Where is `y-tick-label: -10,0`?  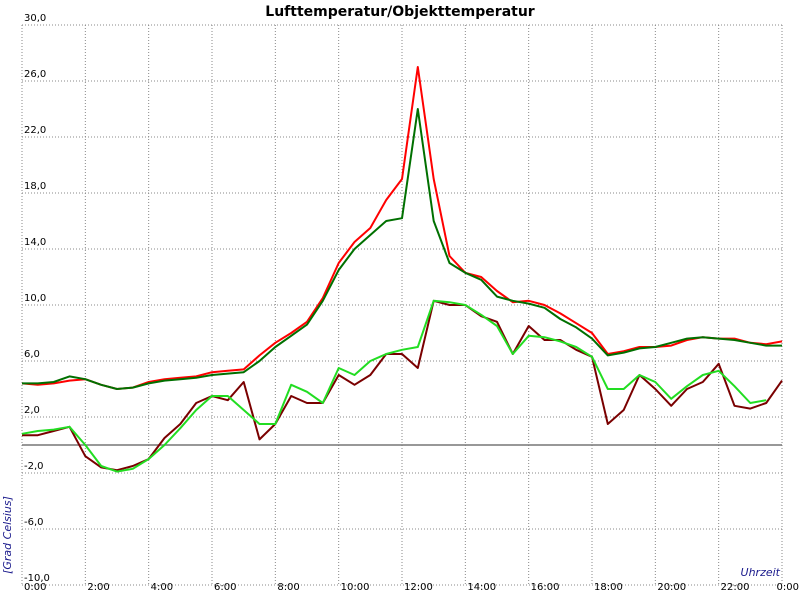
y-tick-label: -10,0 is located at coordinates (37, 578).